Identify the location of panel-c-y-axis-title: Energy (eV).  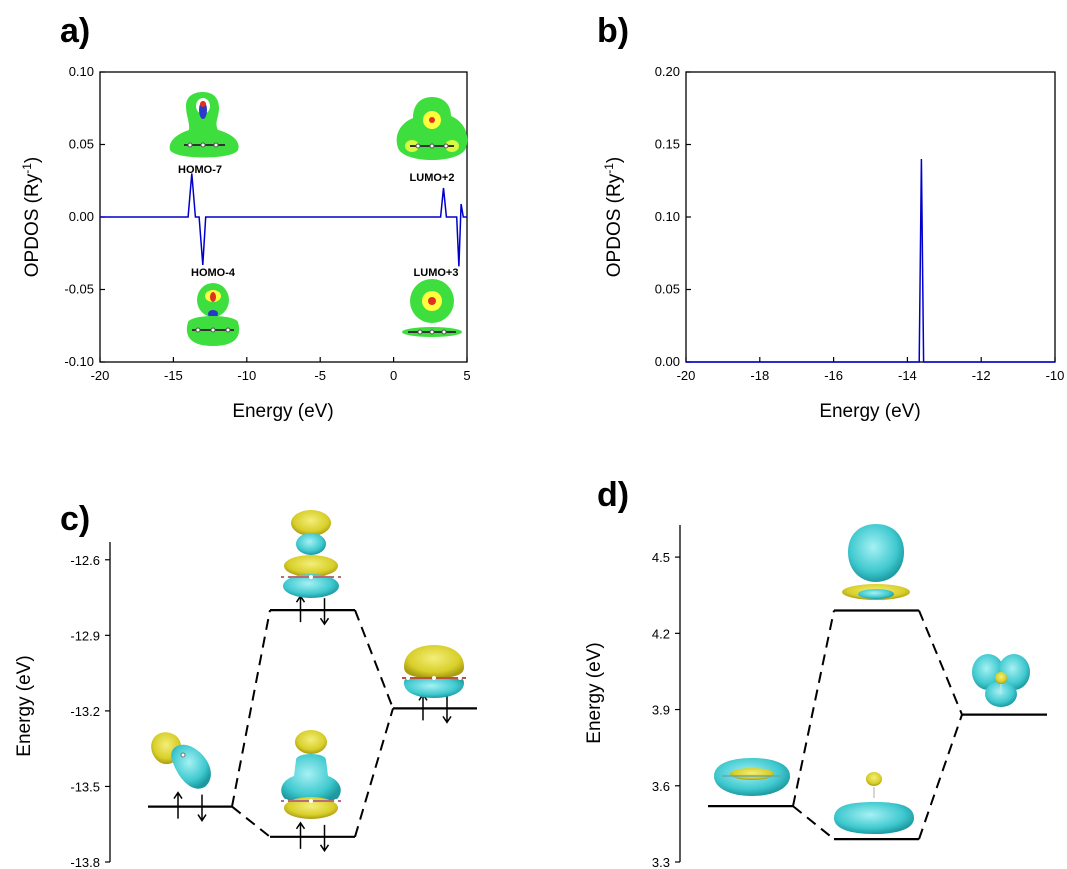
(24, 705).